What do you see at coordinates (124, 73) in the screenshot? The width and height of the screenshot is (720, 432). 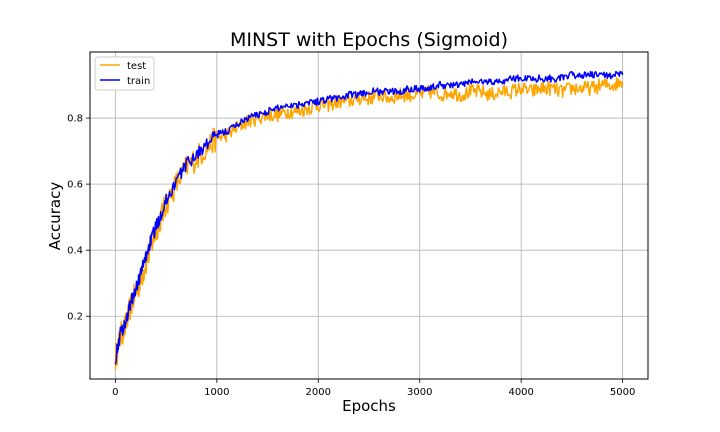 I see `legend: test train` at bounding box center [124, 73].